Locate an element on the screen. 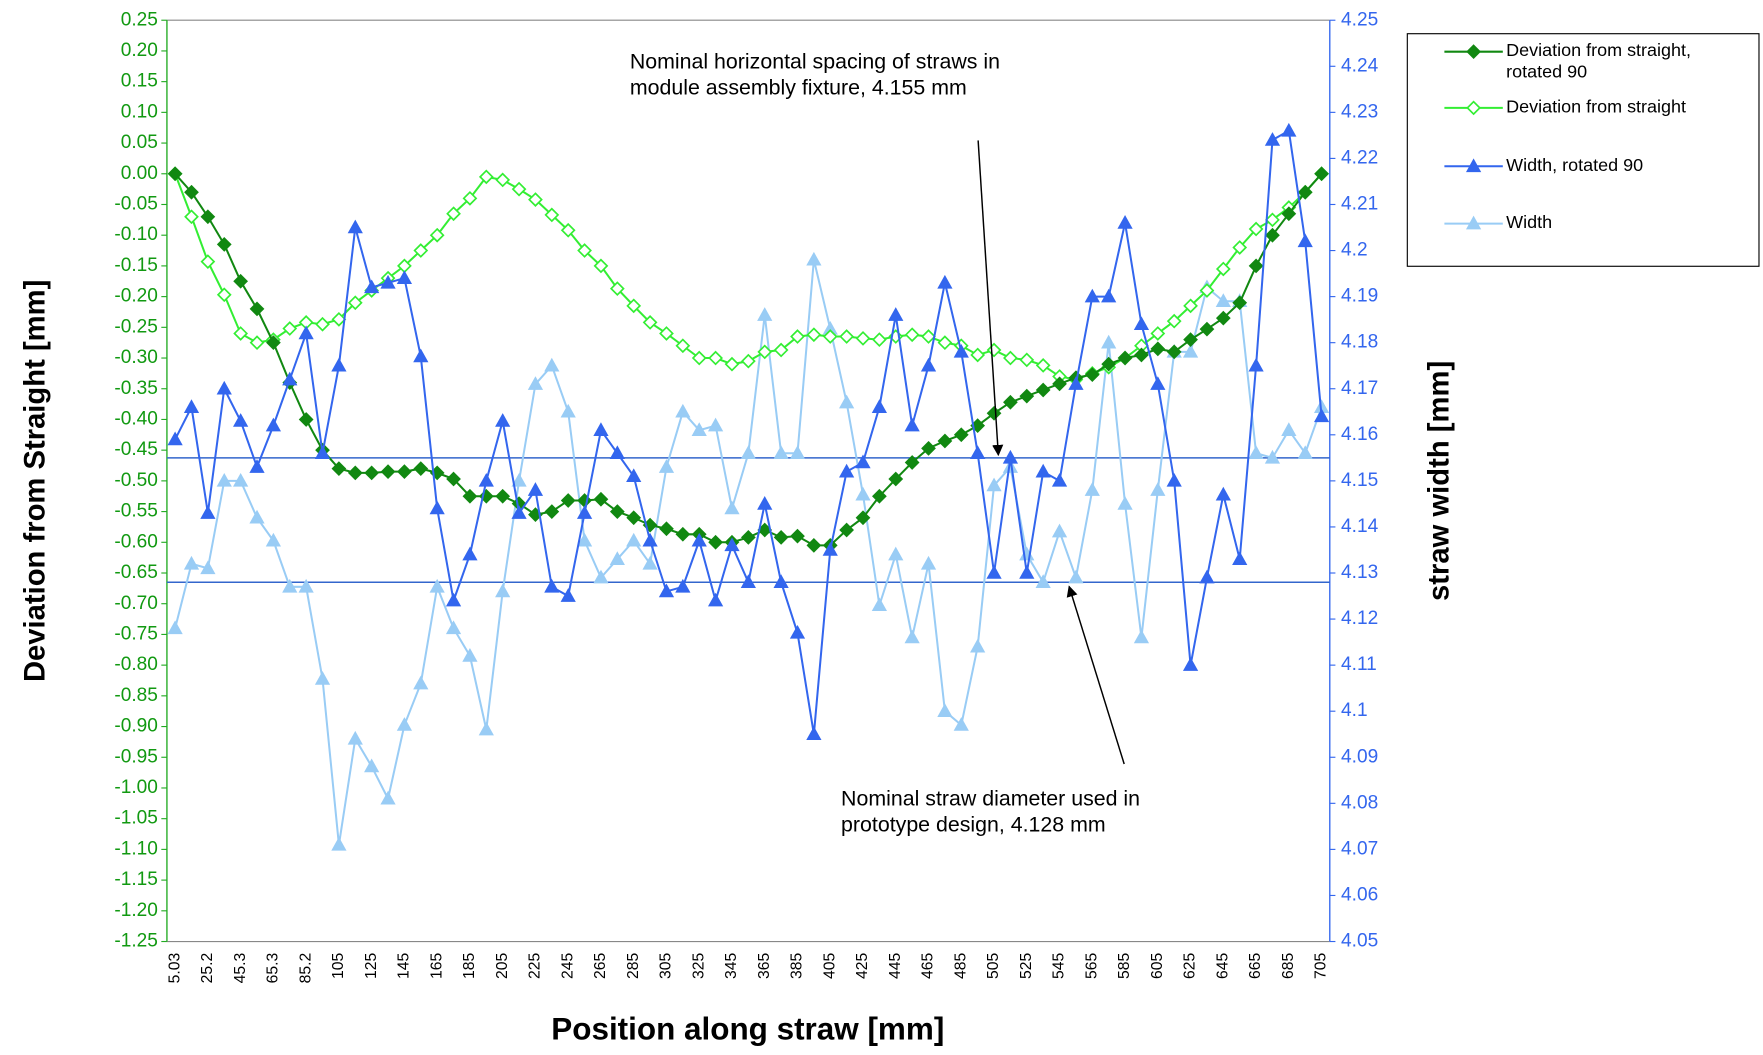 This screenshot has width=1763, height=1055. y2-tick-label: 4.2 is located at coordinates (1354, 250).